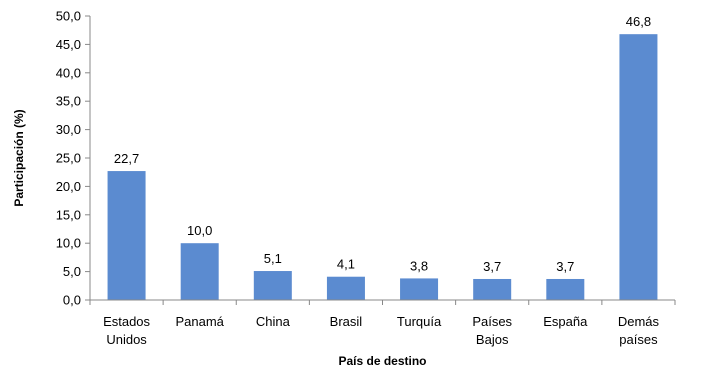 The height and width of the screenshot is (371, 704). What do you see at coordinates (19, 157) in the screenshot?
I see `y-axis-title: Participación (%)` at bounding box center [19, 157].